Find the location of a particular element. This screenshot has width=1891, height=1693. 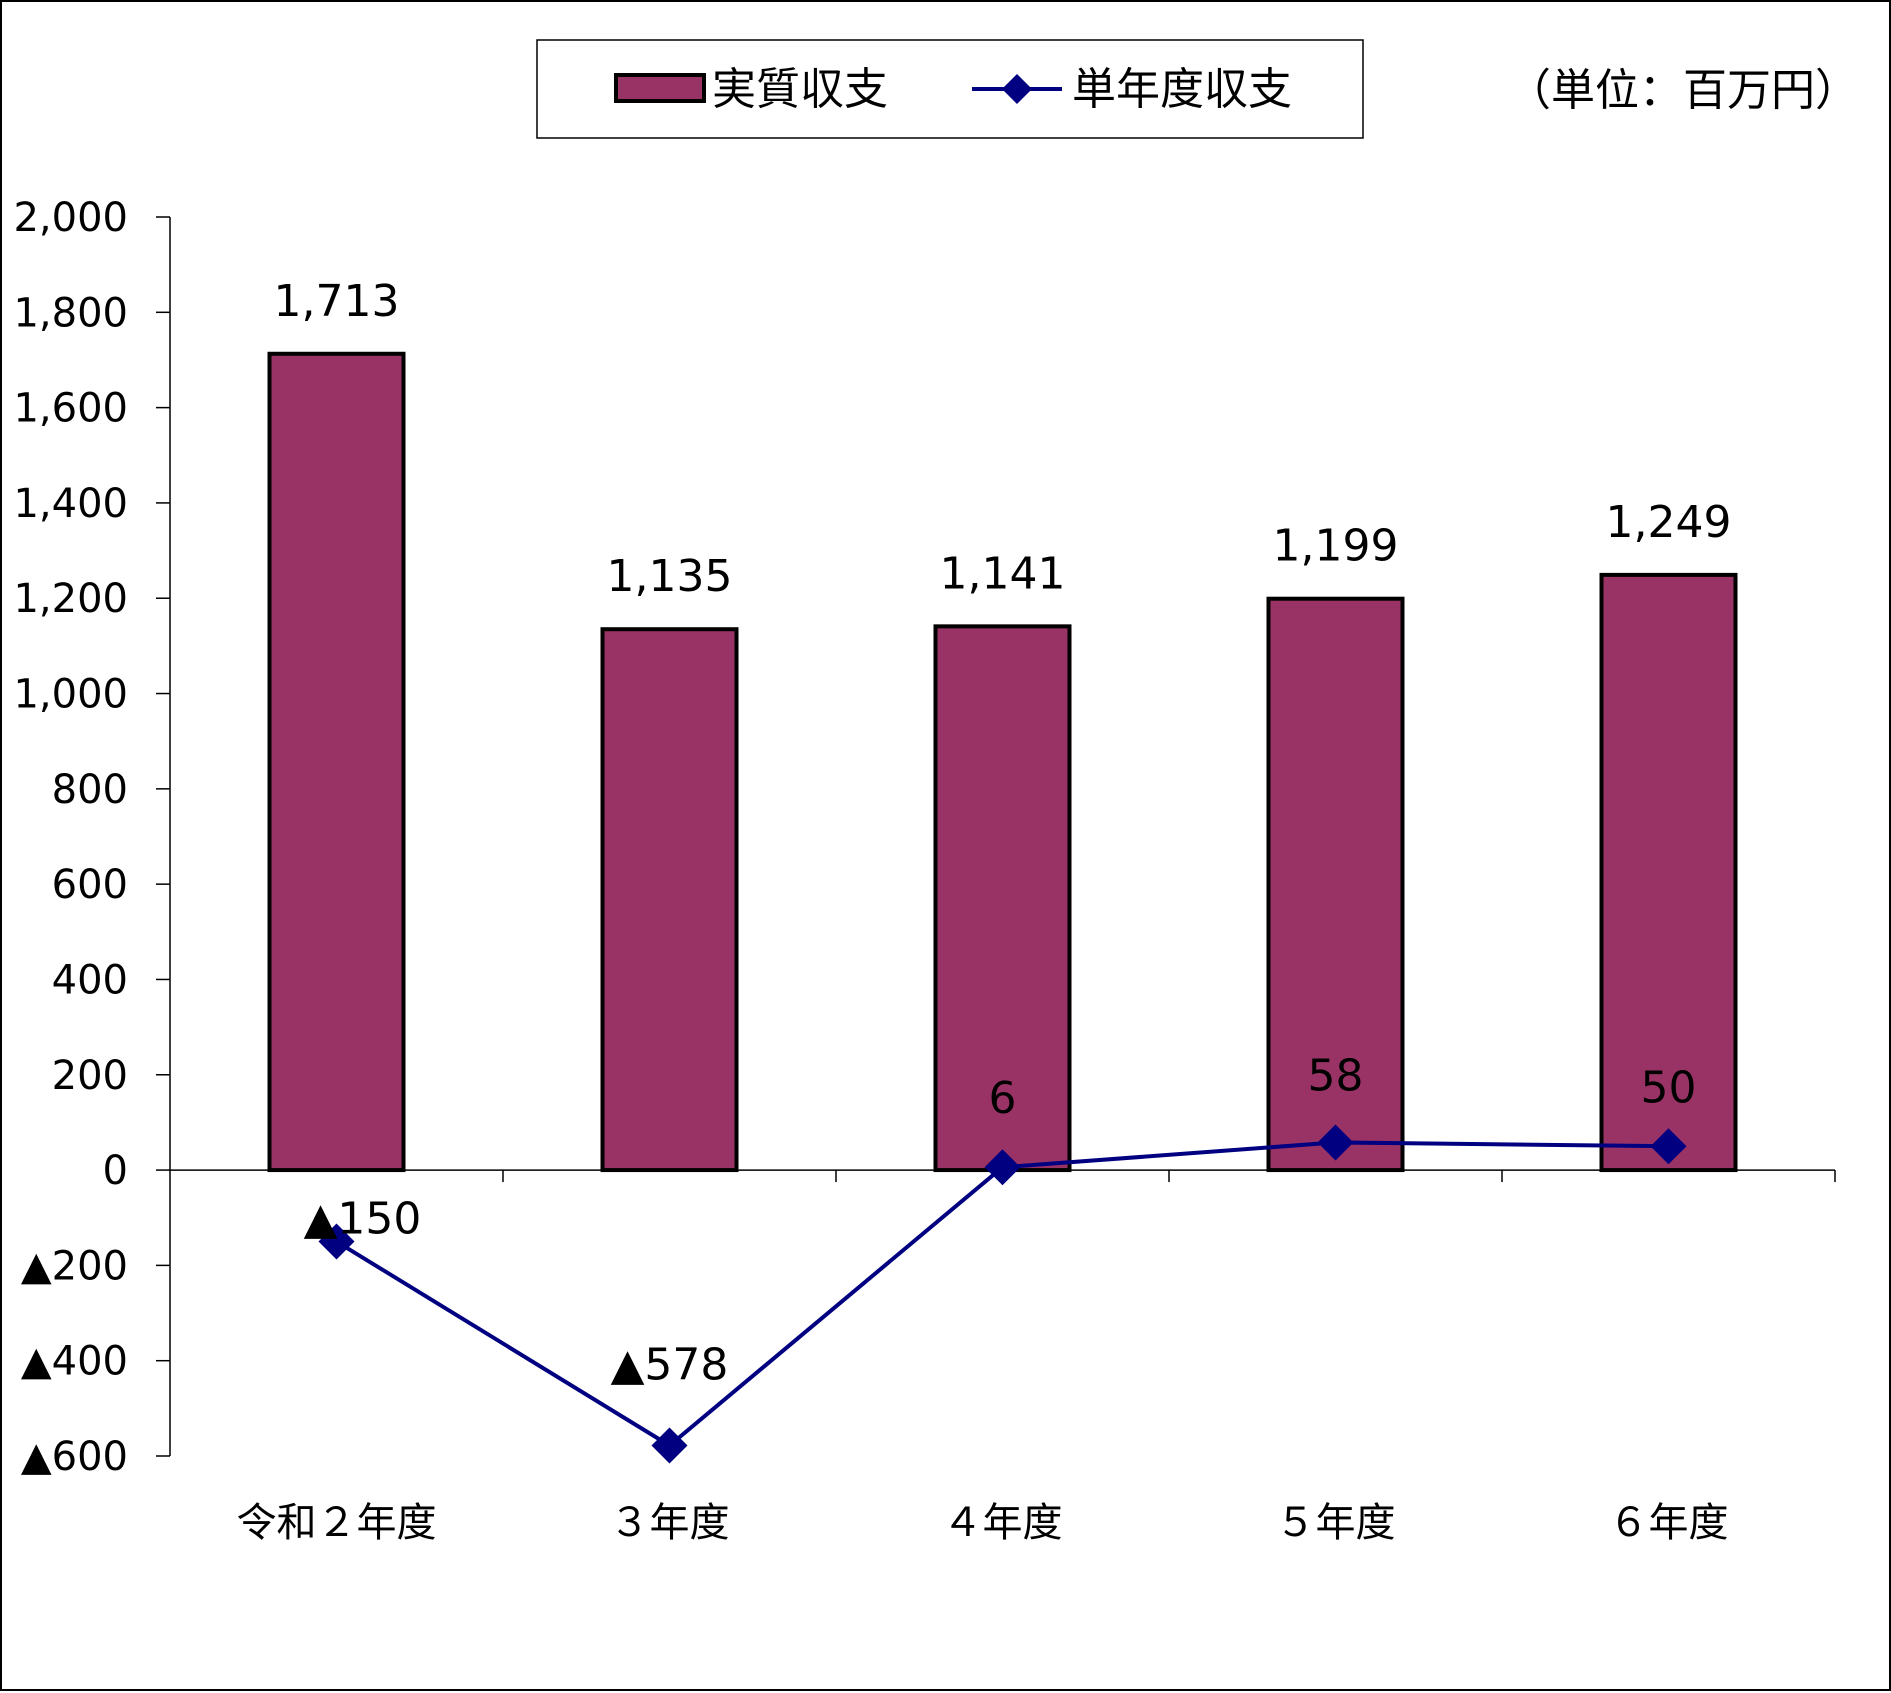

bar-data-label: 1,713 is located at coordinates (337, 301).